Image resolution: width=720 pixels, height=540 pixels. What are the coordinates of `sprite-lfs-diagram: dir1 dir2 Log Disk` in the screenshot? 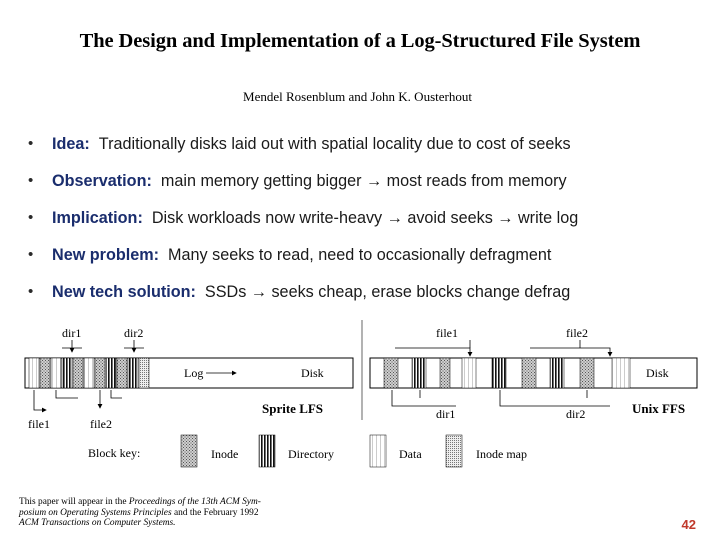 It's located at (189, 378).